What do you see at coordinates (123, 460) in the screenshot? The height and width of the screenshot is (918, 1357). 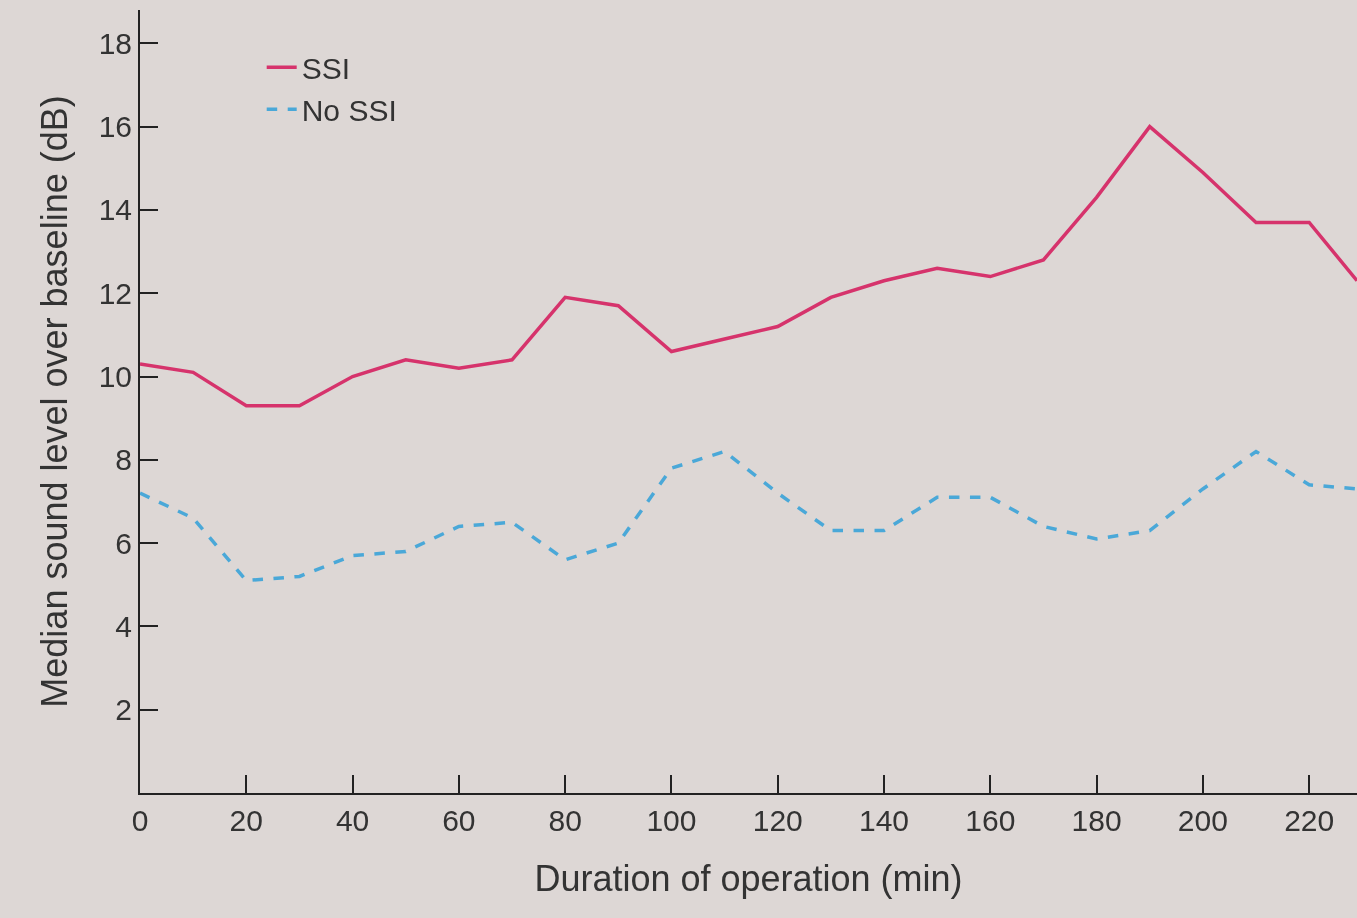 I see `y-tick-label: 8` at bounding box center [123, 460].